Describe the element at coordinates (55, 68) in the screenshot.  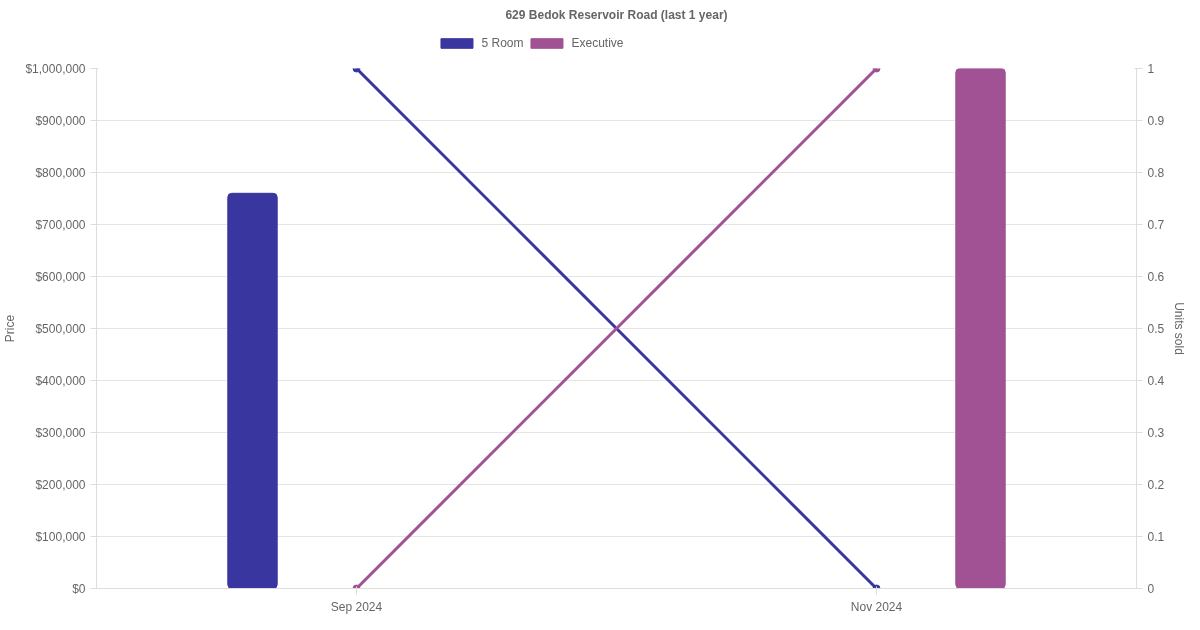
I see `y-tick-label: $1,000,000` at that location.